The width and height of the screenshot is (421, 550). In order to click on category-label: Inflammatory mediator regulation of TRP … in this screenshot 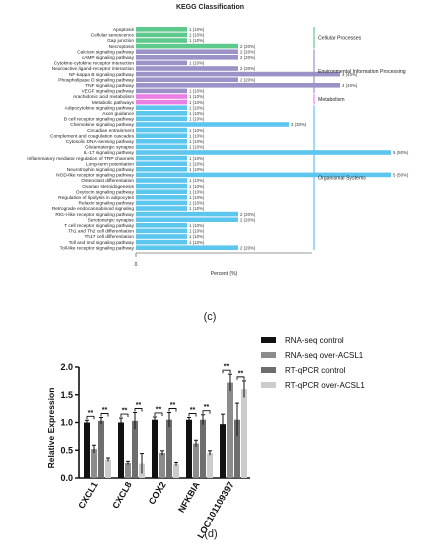, I will do `click(80, 159)`.